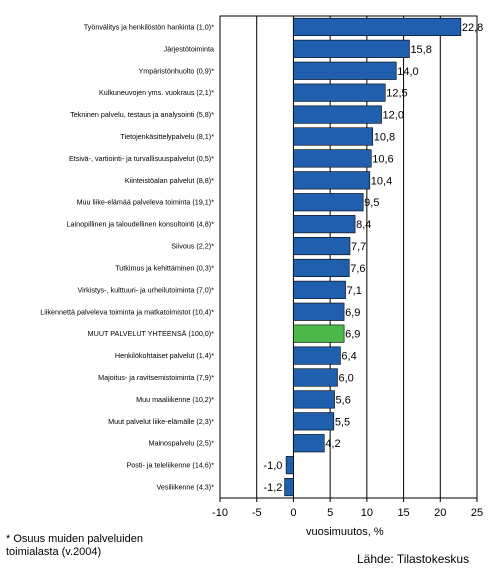  What do you see at coordinates (156, 92) in the screenshot?
I see `category-label: Kulkuneuvojen yms. vuokraus (2,1)*` at bounding box center [156, 92].